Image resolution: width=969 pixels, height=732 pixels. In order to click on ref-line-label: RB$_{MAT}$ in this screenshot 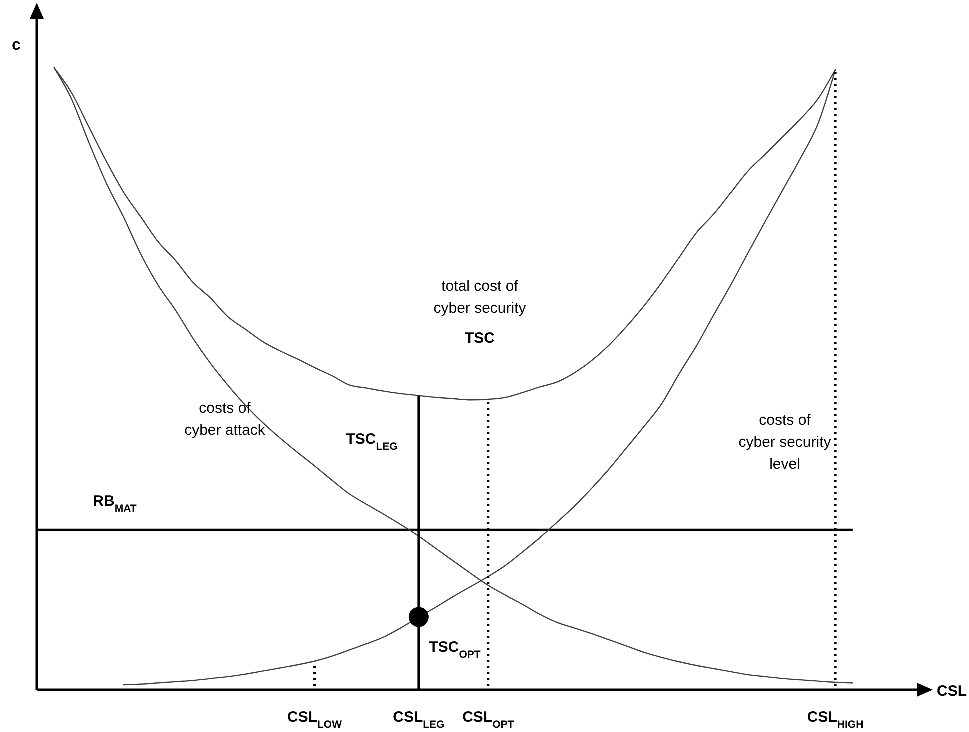, I will do `click(115, 504)`.